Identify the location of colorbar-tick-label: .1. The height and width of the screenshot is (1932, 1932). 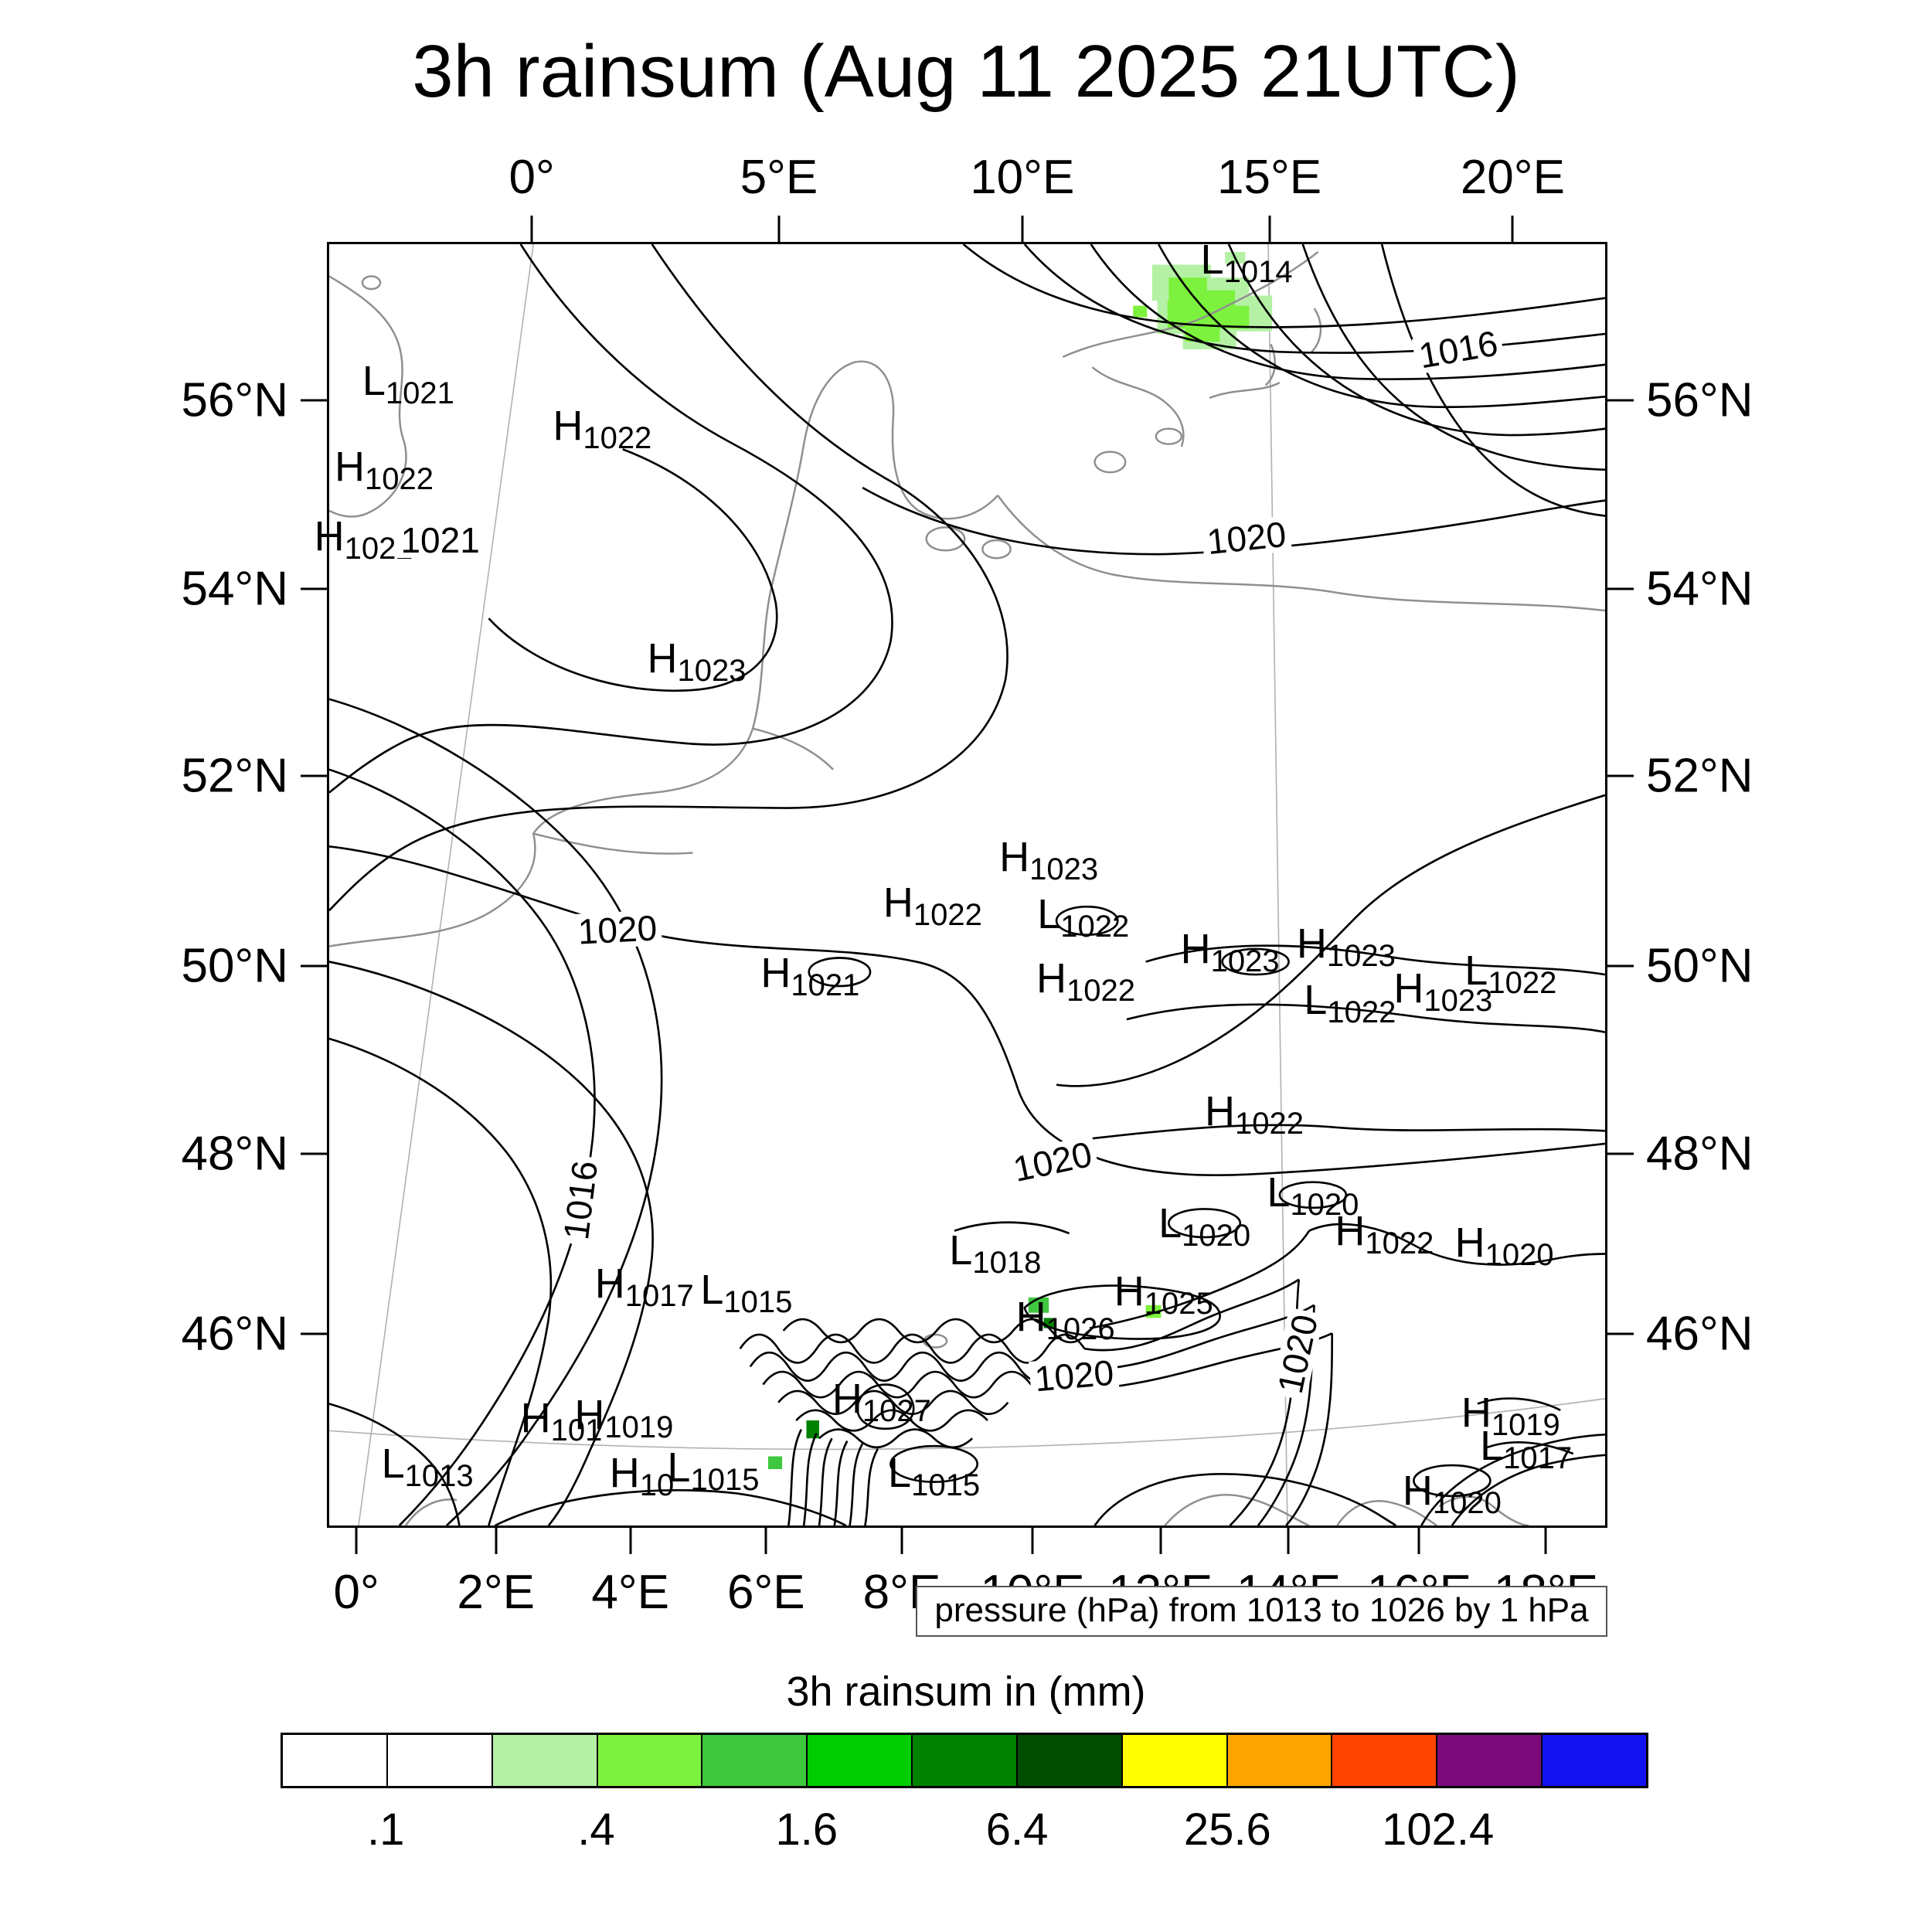
(385, 1829).